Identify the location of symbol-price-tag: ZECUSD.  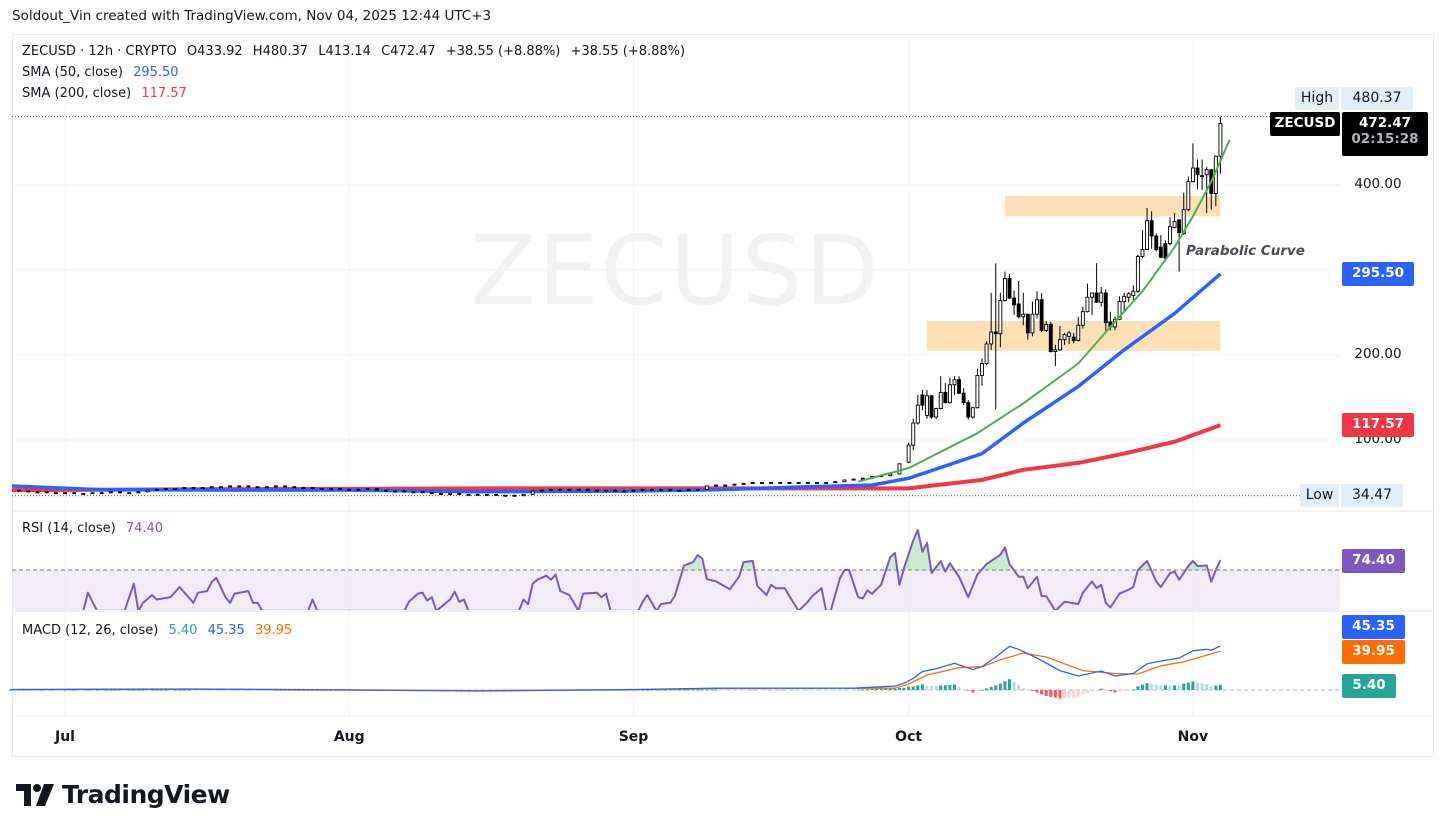
(1305, 124).